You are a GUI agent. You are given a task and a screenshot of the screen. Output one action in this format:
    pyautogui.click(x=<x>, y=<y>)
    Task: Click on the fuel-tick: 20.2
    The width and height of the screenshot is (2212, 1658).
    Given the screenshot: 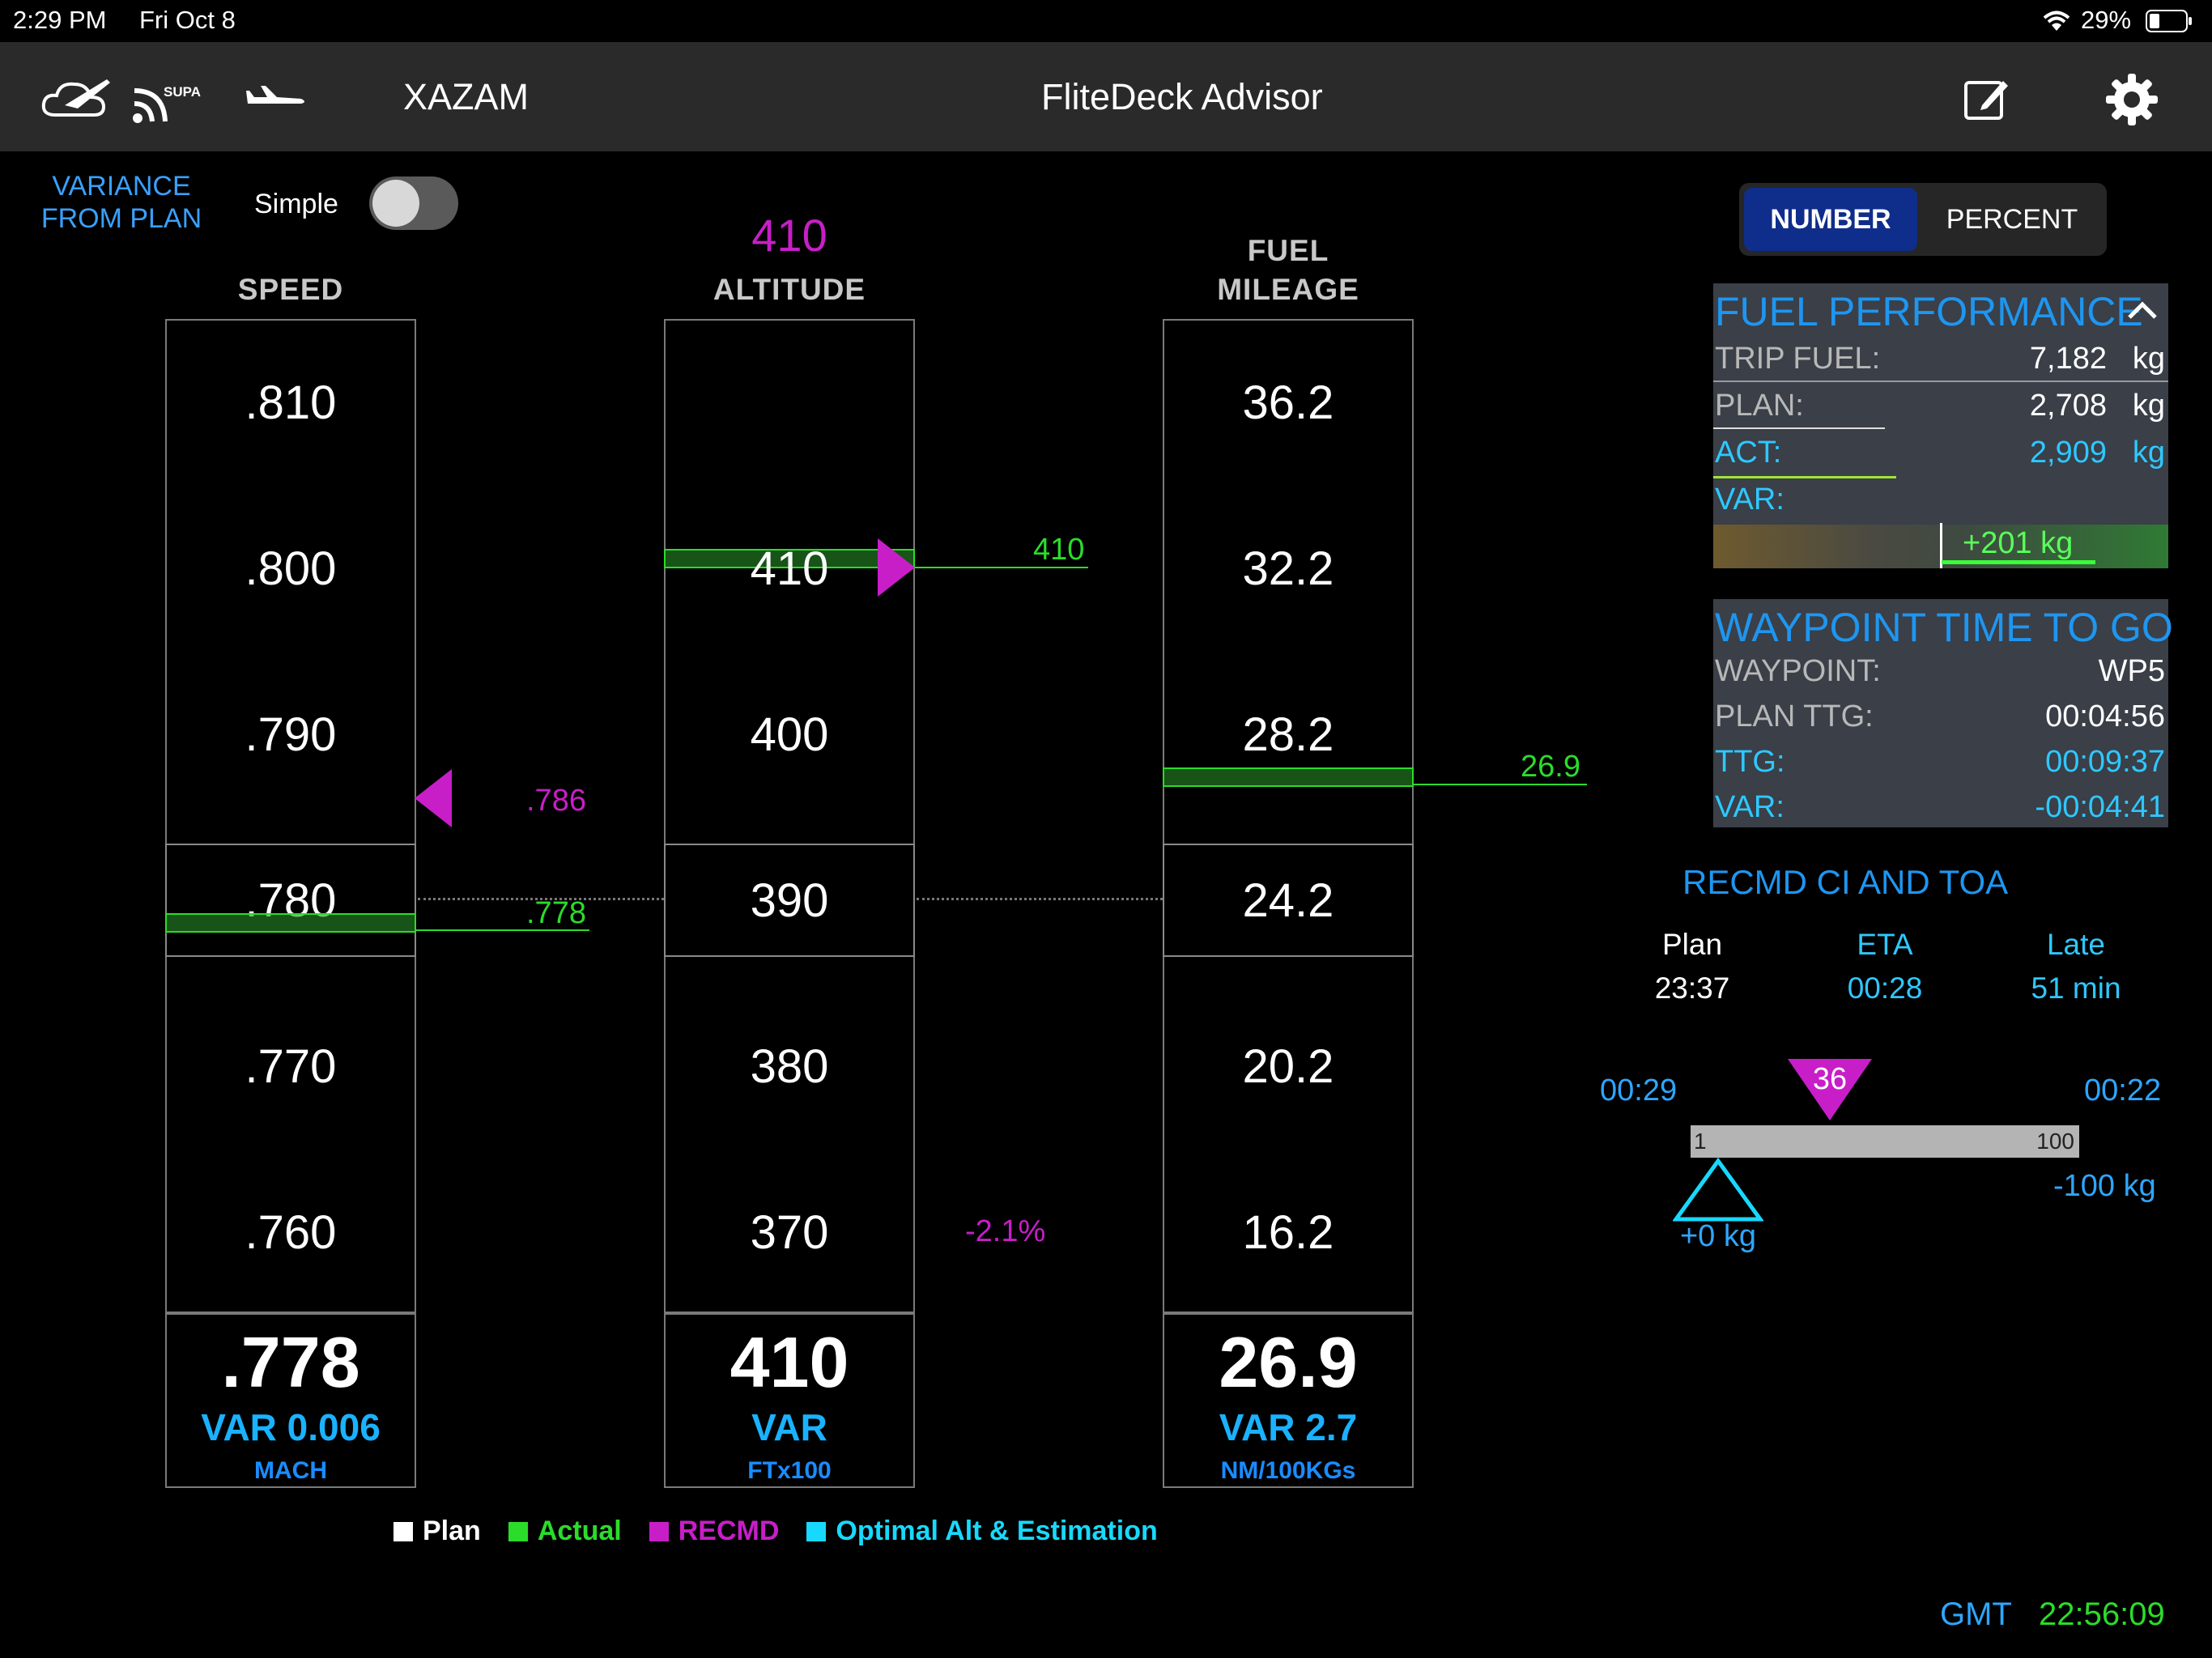 What is the action you would take?
    pyautogui.click(x=1288, y=1066)
    